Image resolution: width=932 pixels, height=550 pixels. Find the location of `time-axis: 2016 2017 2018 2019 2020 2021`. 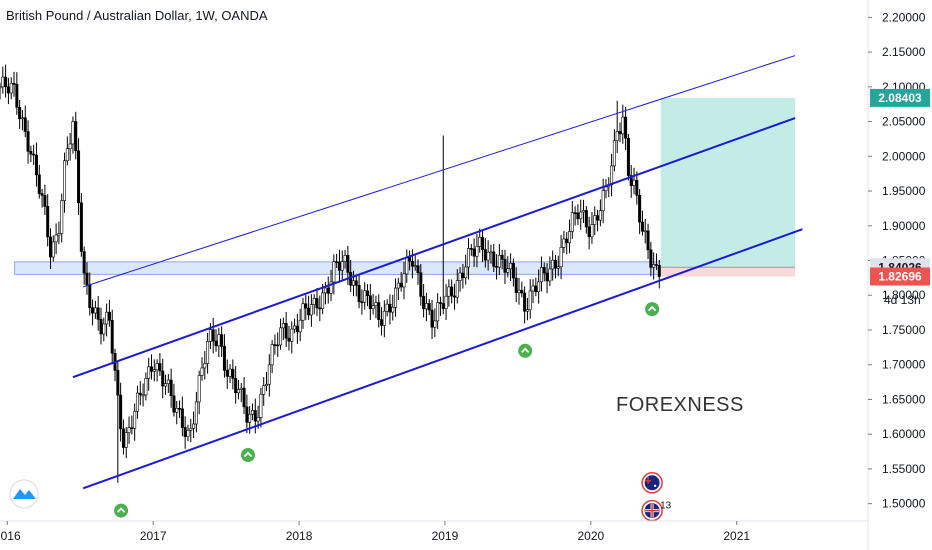

time-axis: 2016 2017 2018 2019 2020 2021 is located at coordinates (375, 532).